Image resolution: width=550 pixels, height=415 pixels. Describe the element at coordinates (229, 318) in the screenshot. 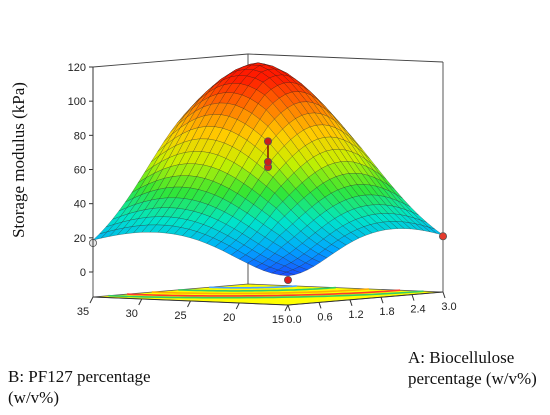

I see `y-tick-label: 20` at that location.